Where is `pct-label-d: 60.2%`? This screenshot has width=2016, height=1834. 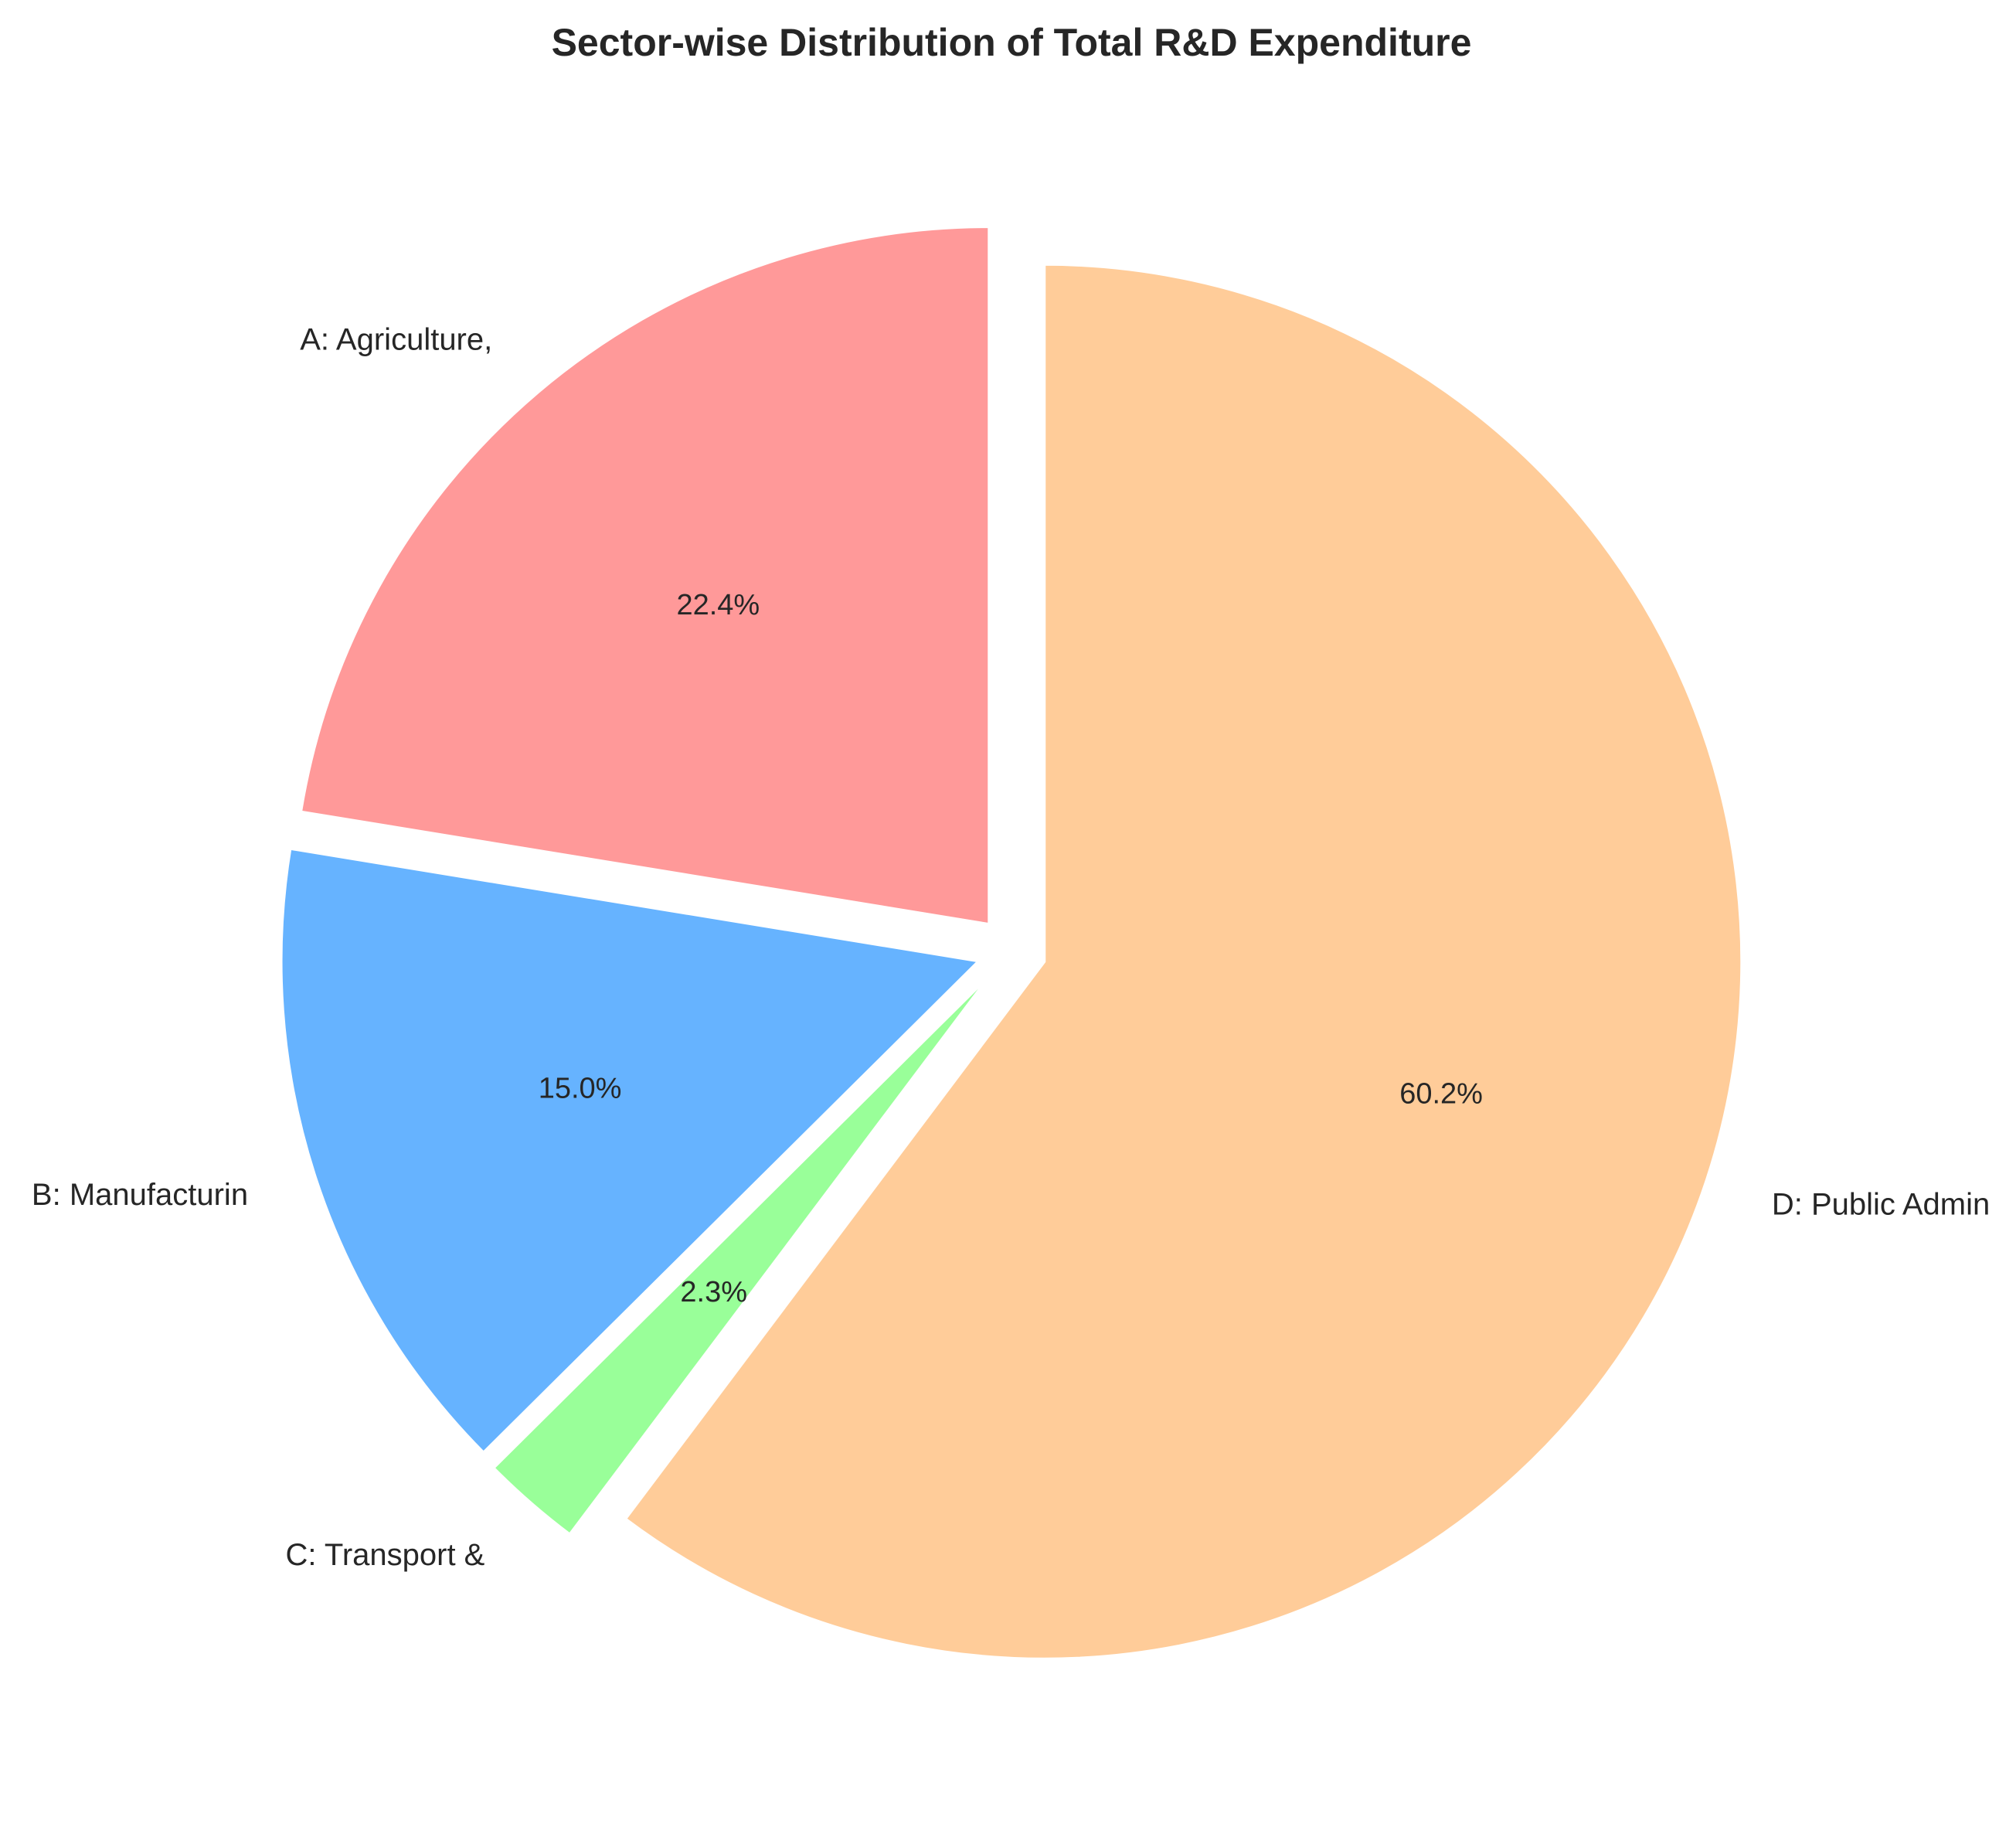
pct-label-d: 60.2% is located at coordinates (1441, 1094).